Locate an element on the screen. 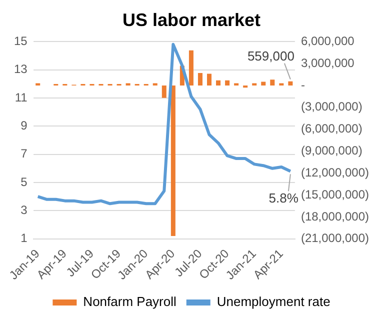  data-label: 559,000 is located at coordinates (270, 56).